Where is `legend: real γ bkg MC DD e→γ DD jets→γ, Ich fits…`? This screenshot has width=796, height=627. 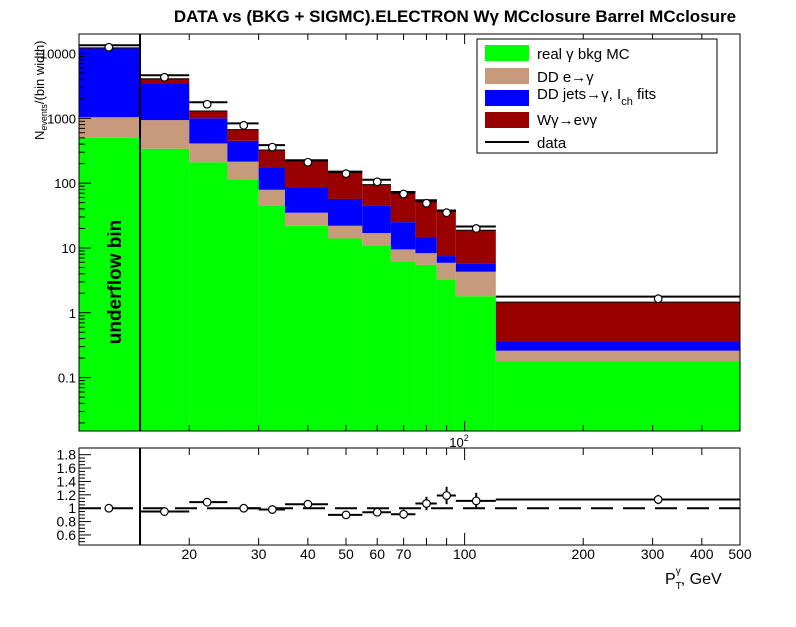
legend: real γ bkg MC DD e→γ DD jets→γ, Ich fits… is located at coordinates (597, 96).